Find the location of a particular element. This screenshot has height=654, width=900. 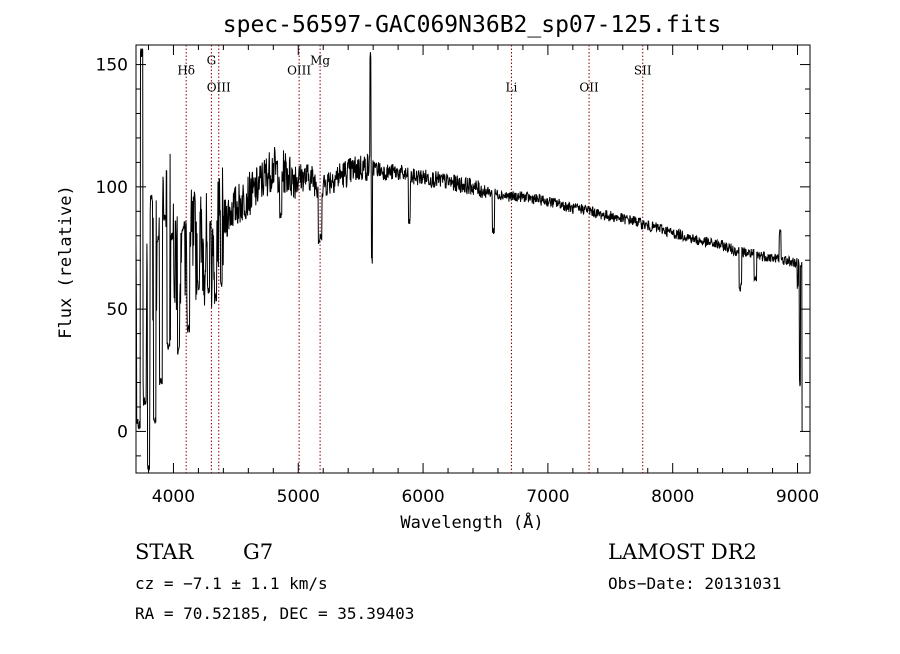

x-tick-label-8000: 8000 is located at coordinates (672, 497).